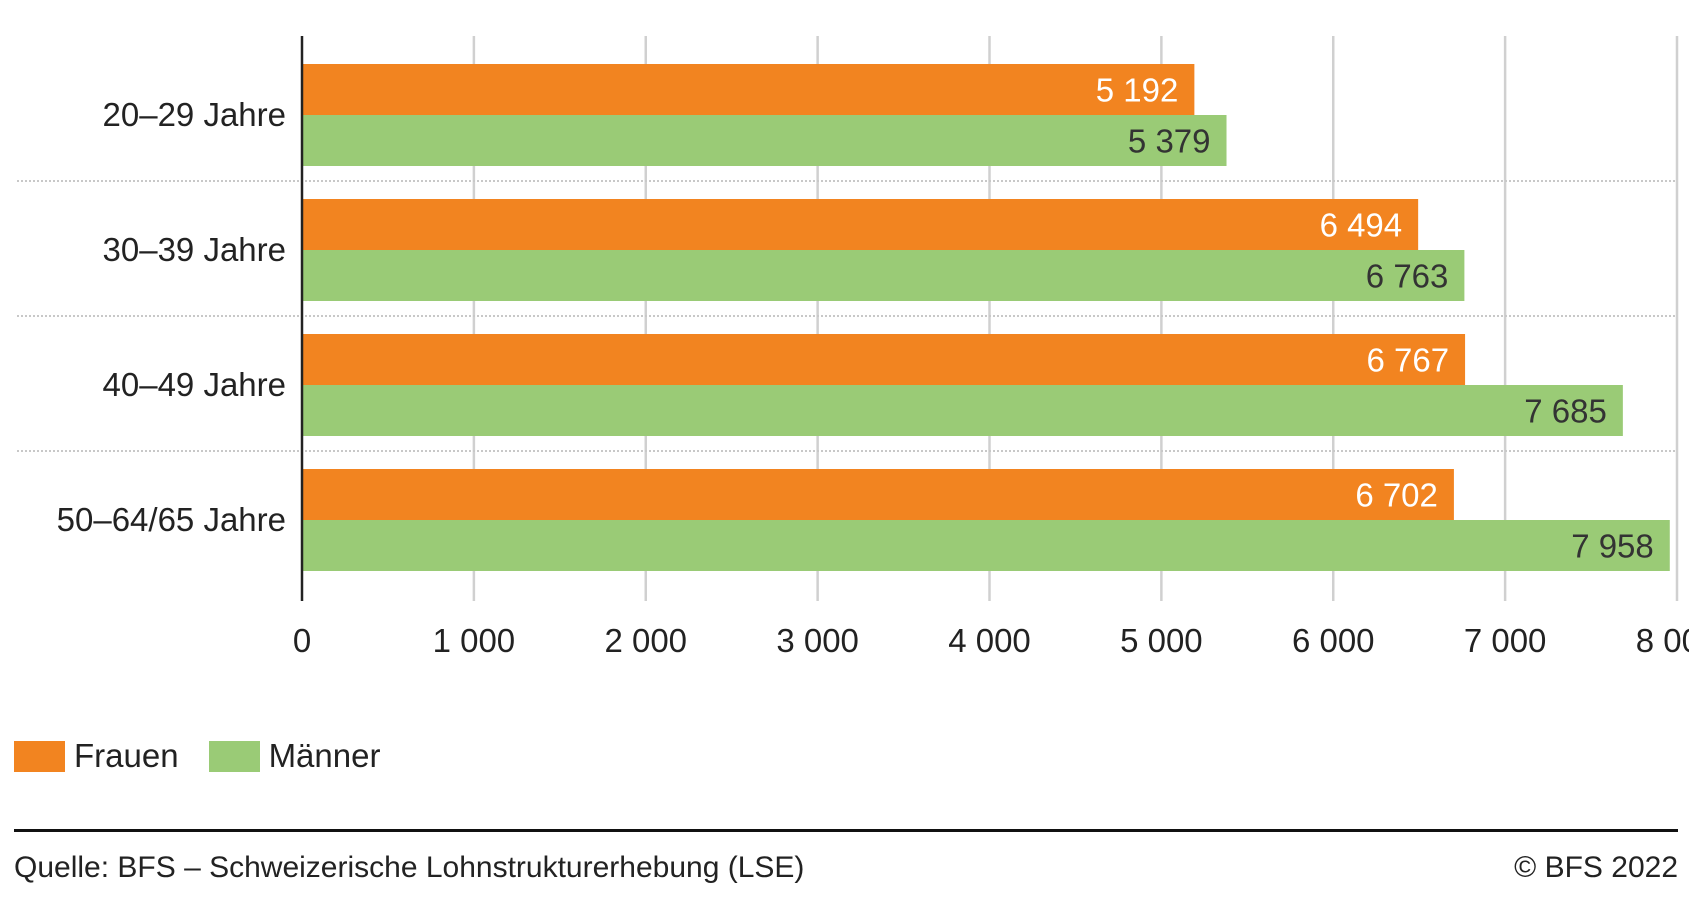  What do you see at coordinates (1137, 90) in the screenshot?
I see `data-label: 5 192` at bounding box center [1137, 90].